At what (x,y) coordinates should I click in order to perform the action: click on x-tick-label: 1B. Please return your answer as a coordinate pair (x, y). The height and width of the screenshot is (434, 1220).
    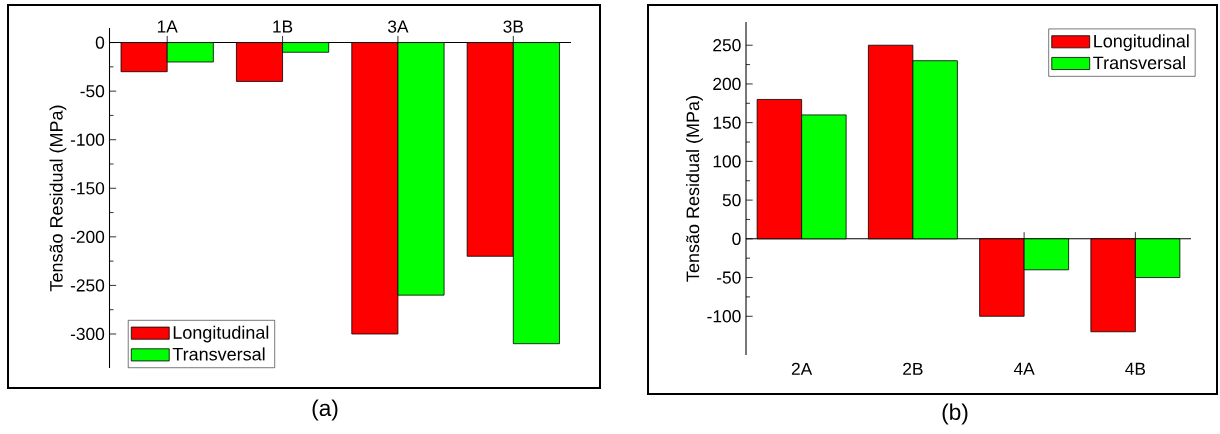
    Looking at the image, I should click on (283, 26).